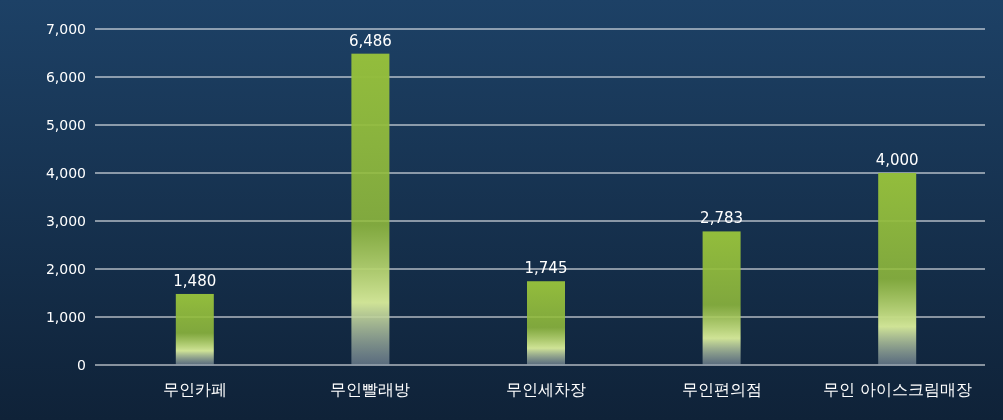 The image size is (1003, 420). What do you see at coordinates (194, 389) in the screenshot?
I see `x-tick-label: 무인카페` at bounding box center [194, 389].